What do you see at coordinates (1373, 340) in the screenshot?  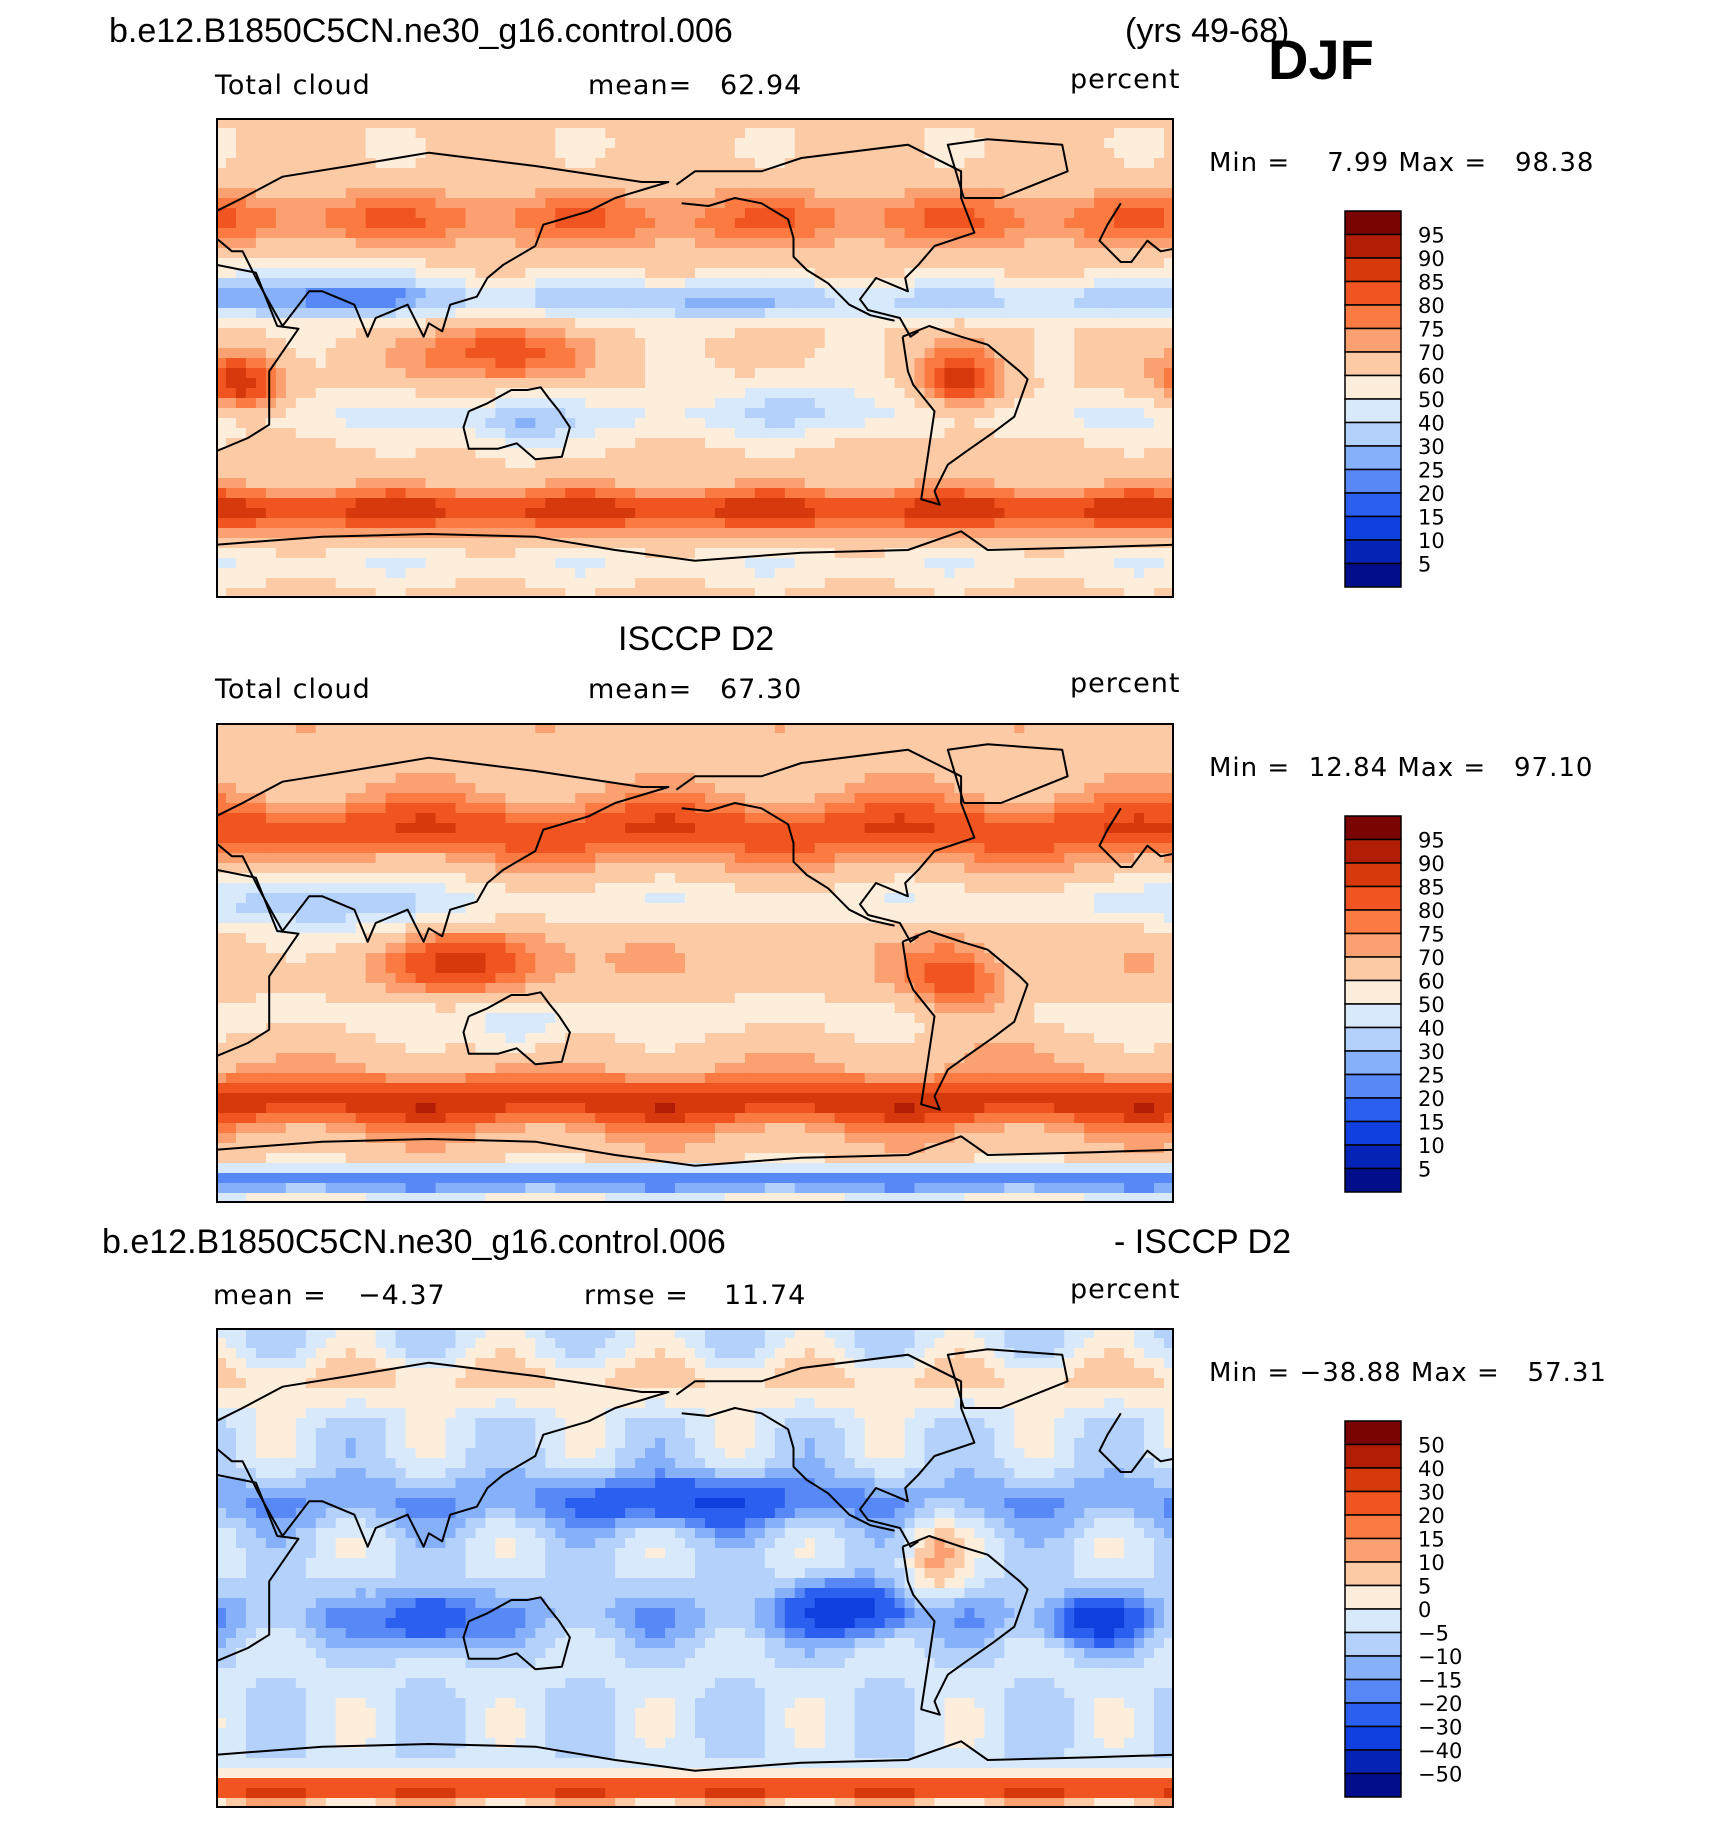 I see `colorbar-swatch` at bounding box center [1373, 340].